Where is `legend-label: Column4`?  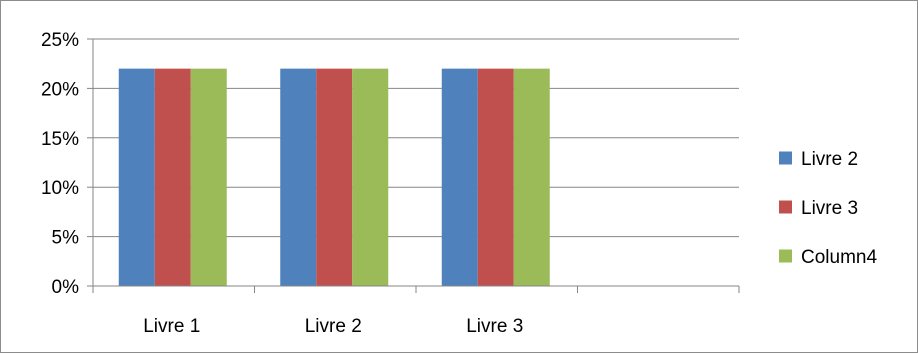 legend-label: Column4 is located at coordinates (839, 257).